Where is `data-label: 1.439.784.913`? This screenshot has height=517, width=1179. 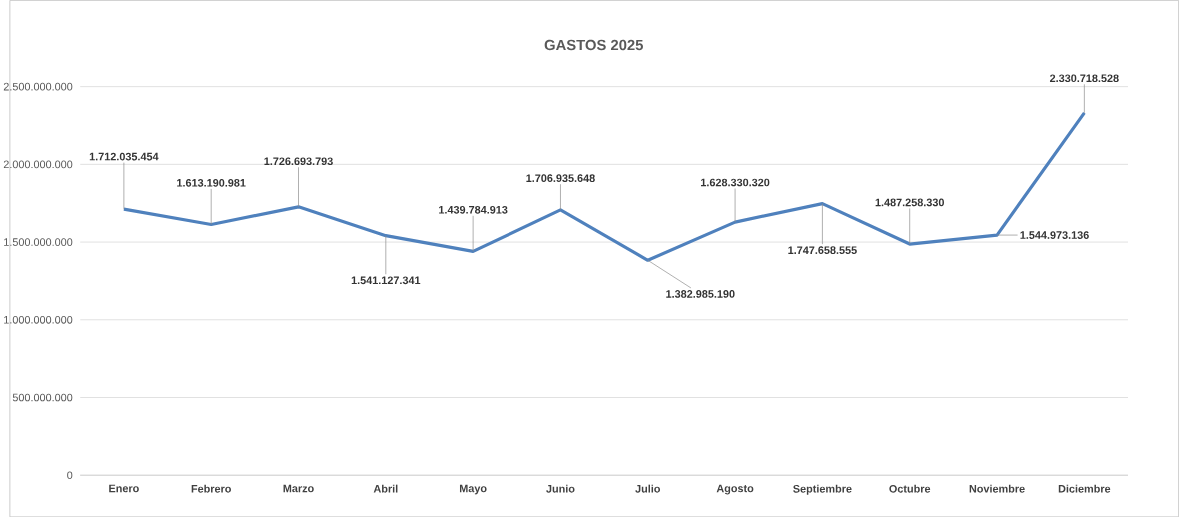 data-label: 1.439.784.913 is located at coordinates (473, 209).